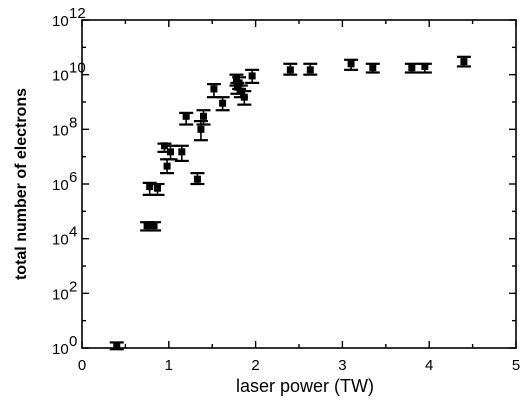  I want to click on y-tick-label: 10 12, so click(69, 17).